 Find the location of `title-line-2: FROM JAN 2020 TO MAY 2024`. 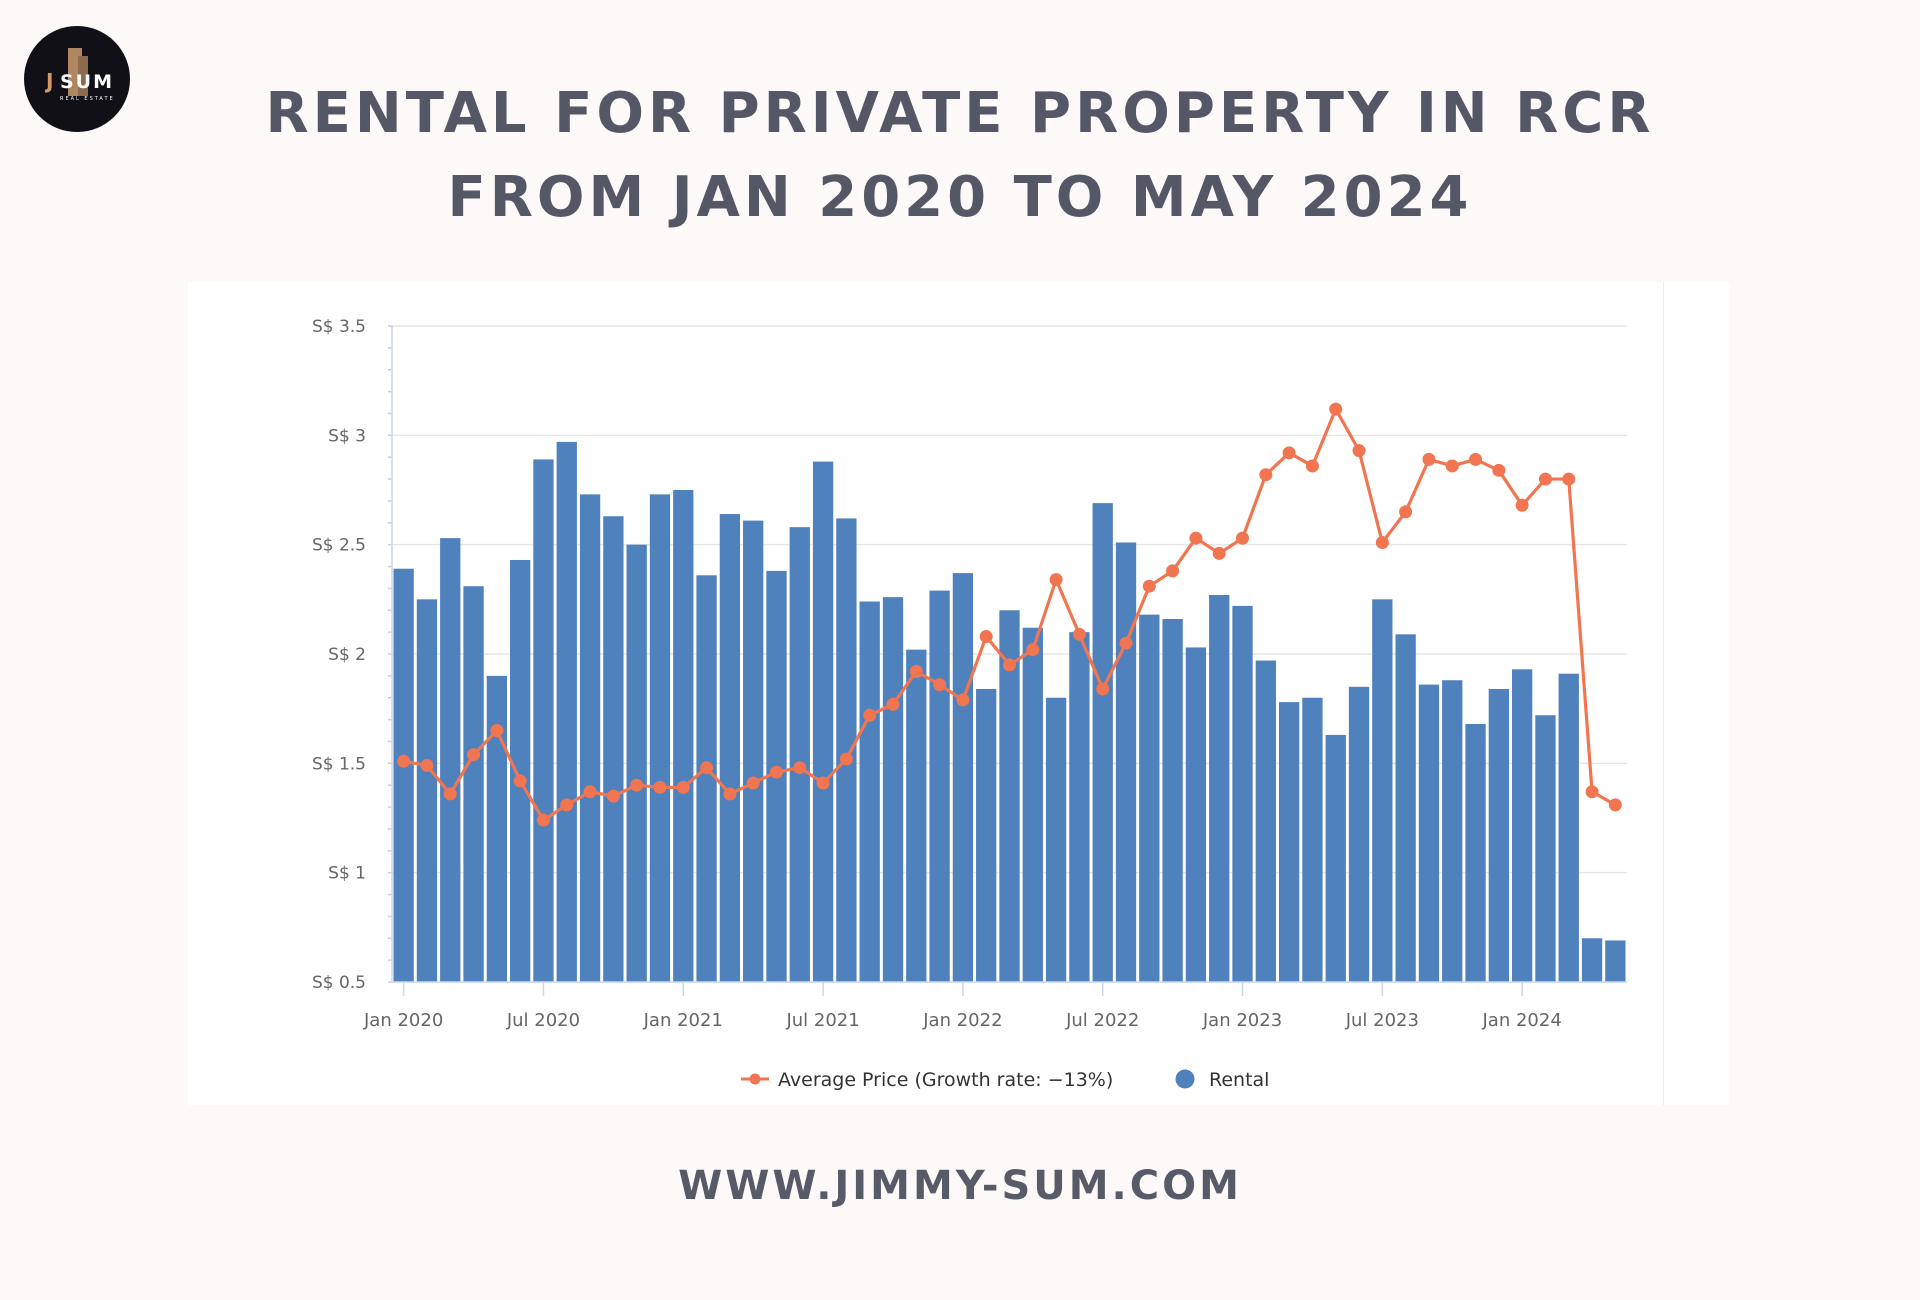

title-line-2: FROM JAN 2020 TO MAY 2024 is located at coordinates (960, 197).